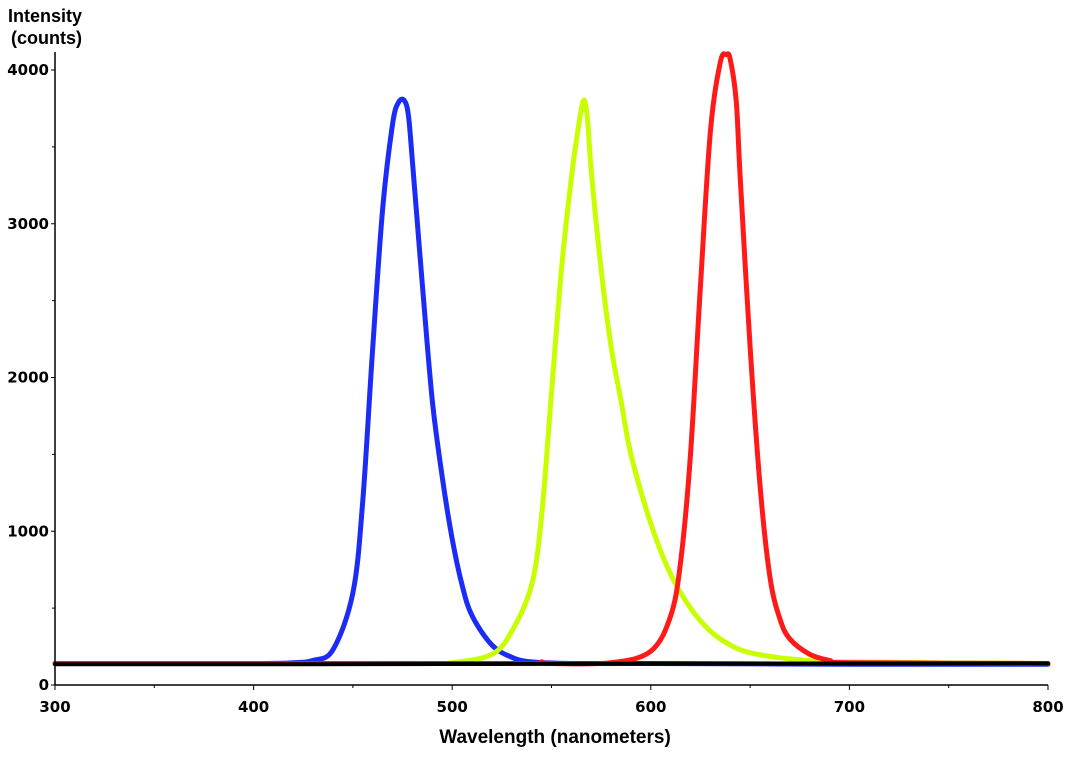 The image size is (1073, 758). I want to click on x-tick-label: 600, so click(650, 707).